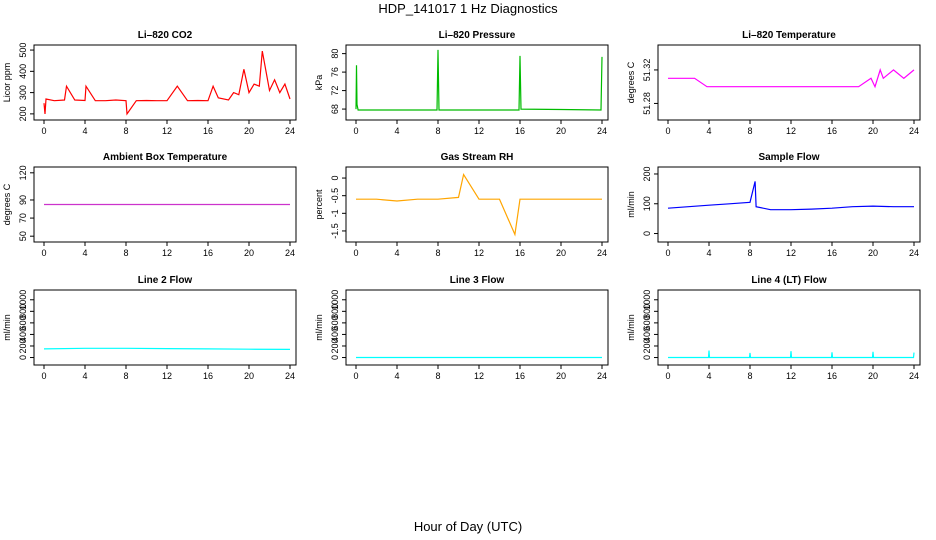  Describe the element at coordinates (477, 157) in the screenshot. I see `panel-title: Gas Stream RH` at that location.